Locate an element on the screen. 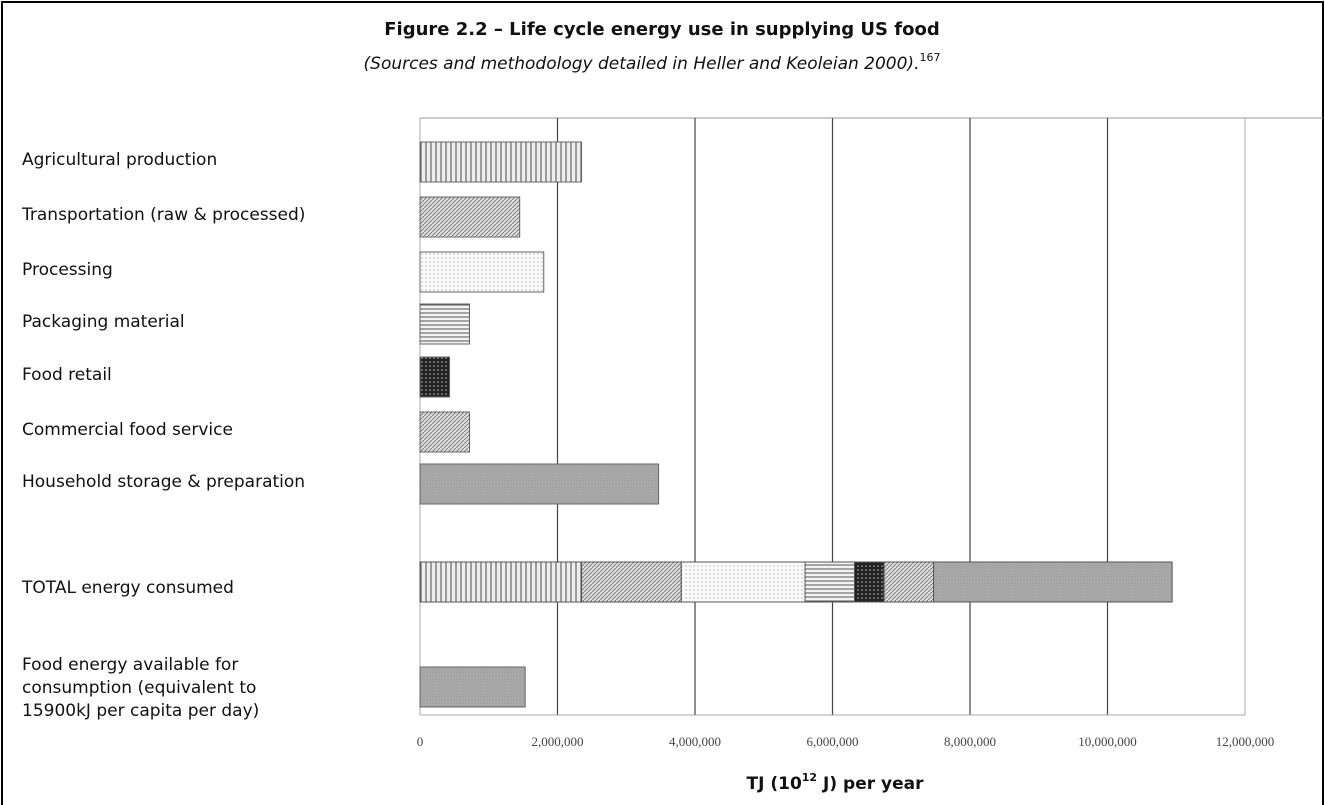 This screenshot has height=805, width=1325. x-axis-label: TJ (1012 J) per year is located at coordinates (836, 782).